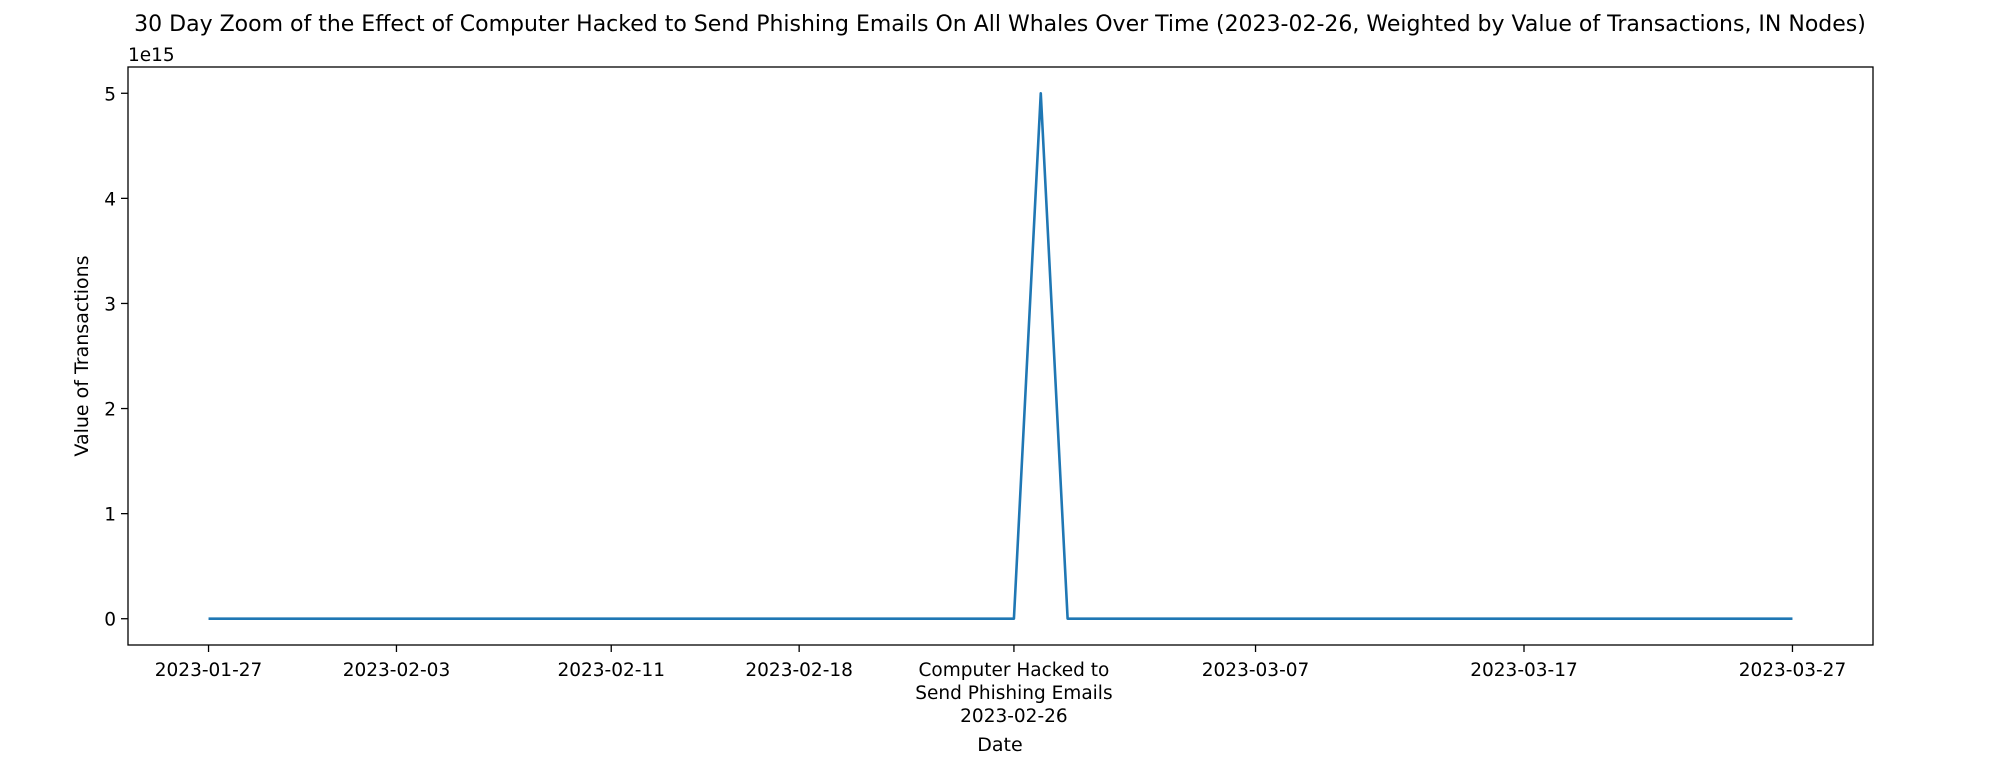 The image size is (2001, 770). I want to click on event-annotation-label: Send Phishing Emails, so click(1013, 693).